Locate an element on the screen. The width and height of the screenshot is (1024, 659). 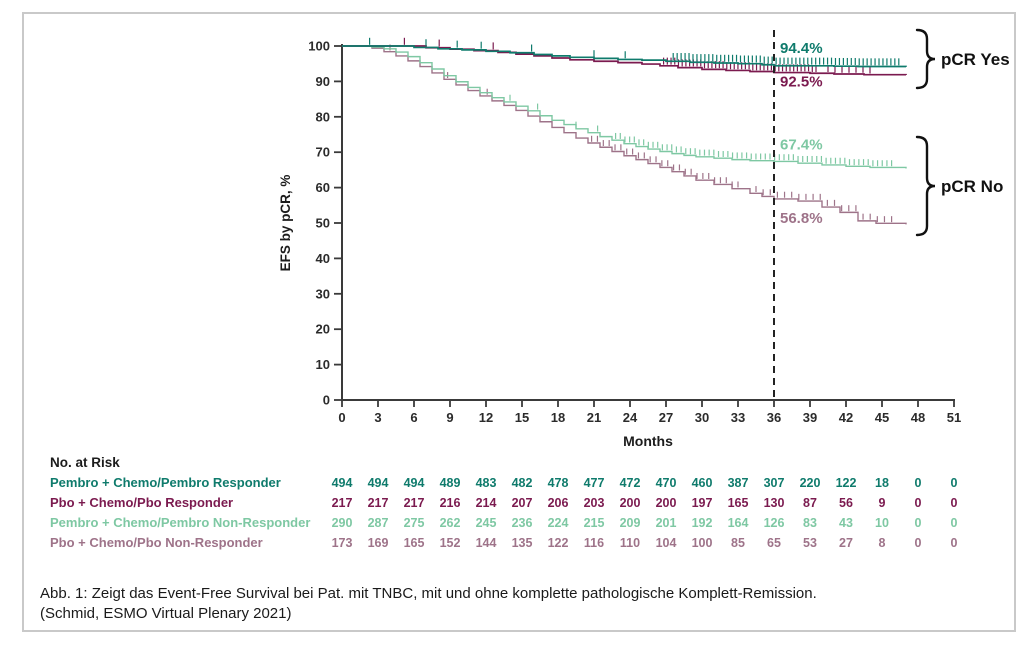
rate-label: 67.4% is located at coordinates (801, 144).